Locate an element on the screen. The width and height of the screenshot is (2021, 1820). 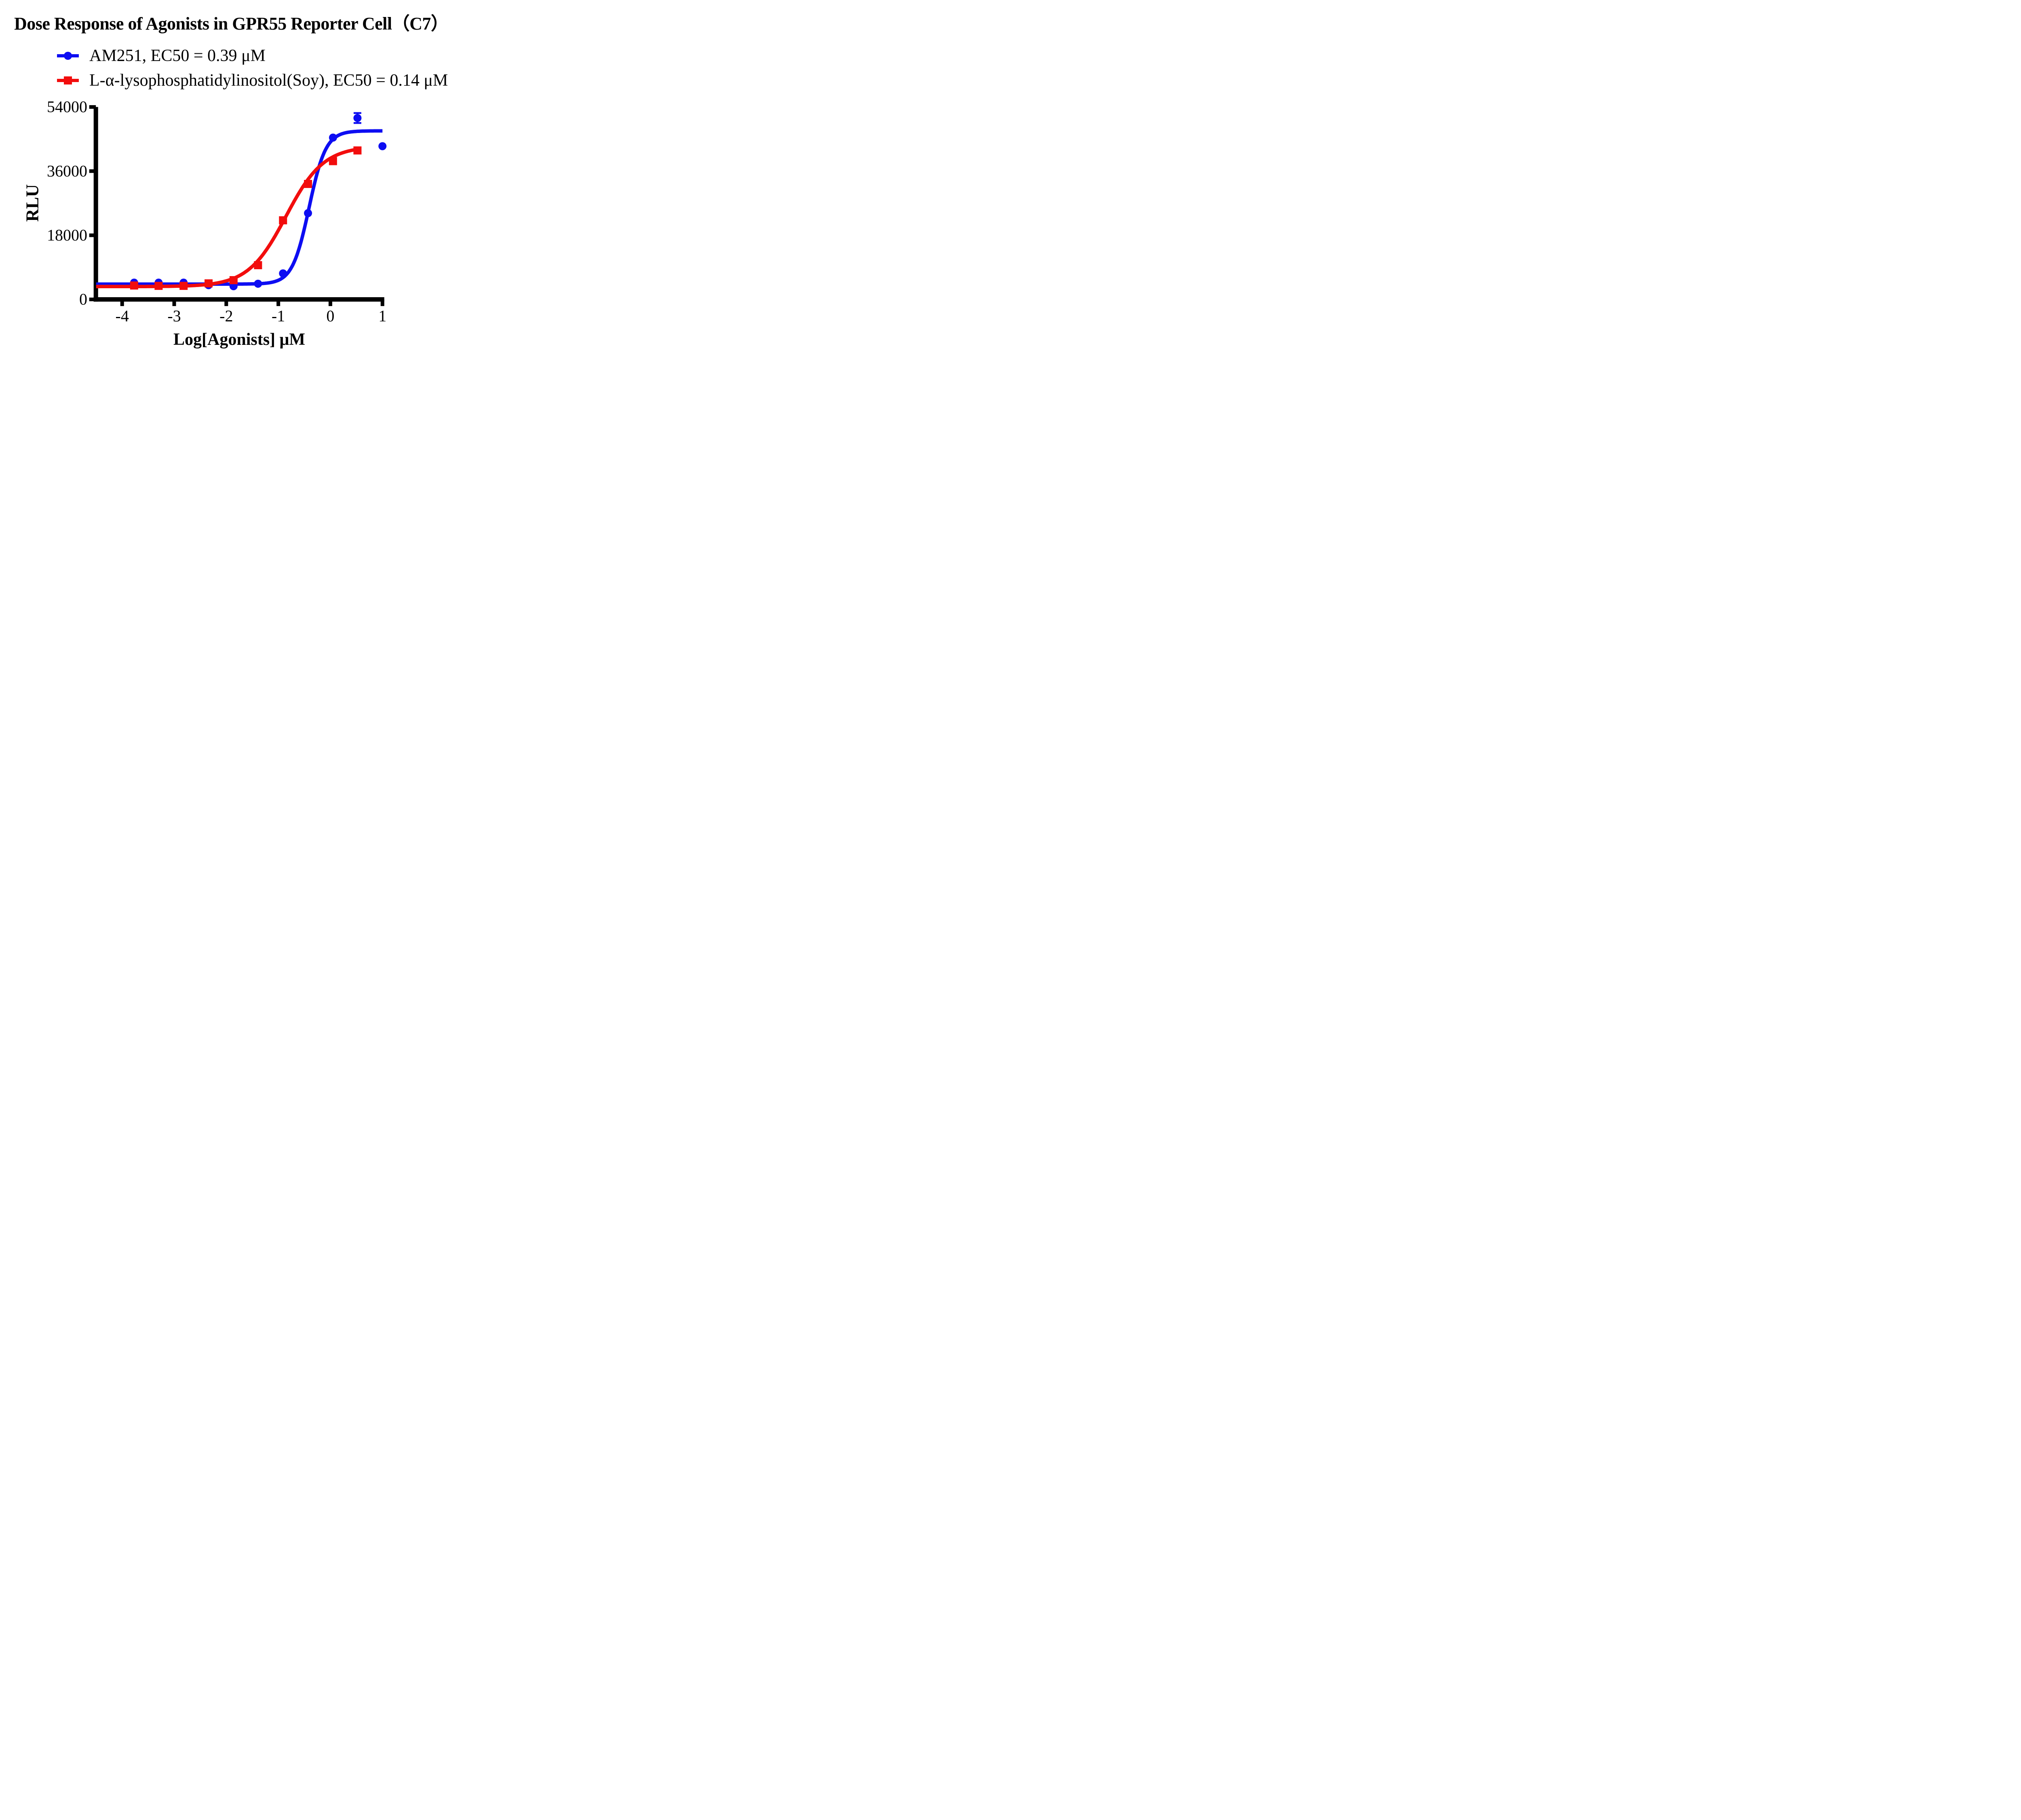
tick-label-y: 18000 is located at coordinates (67, 235).